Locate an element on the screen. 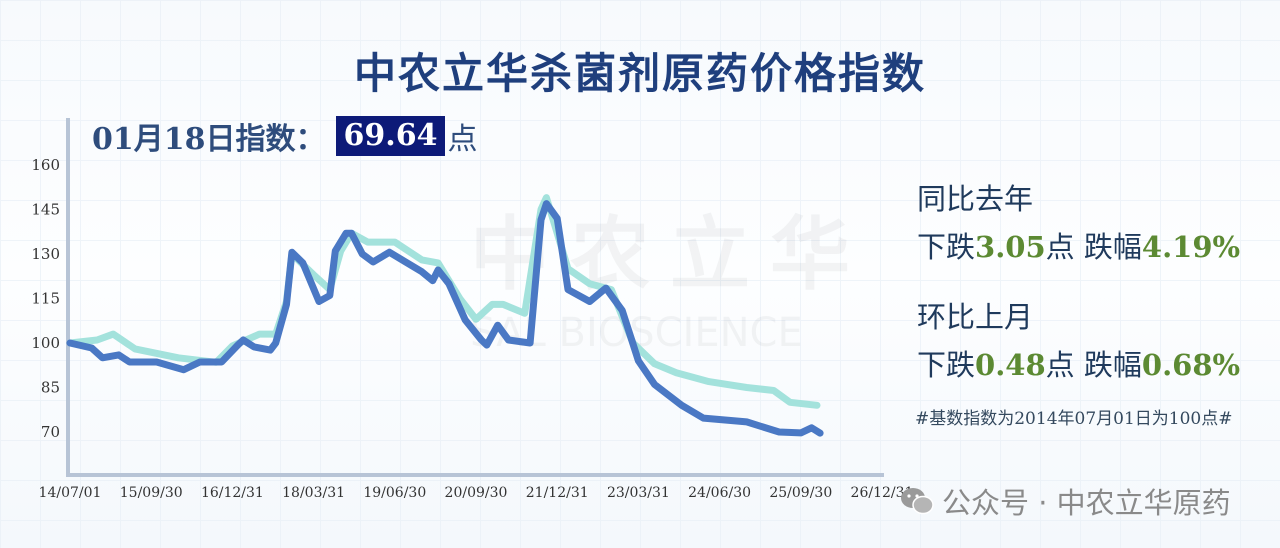 Image resolution: width=1280 pixels, height=548 pixels. yoy-verb: 下跌 is located at coordinates (946, 247).